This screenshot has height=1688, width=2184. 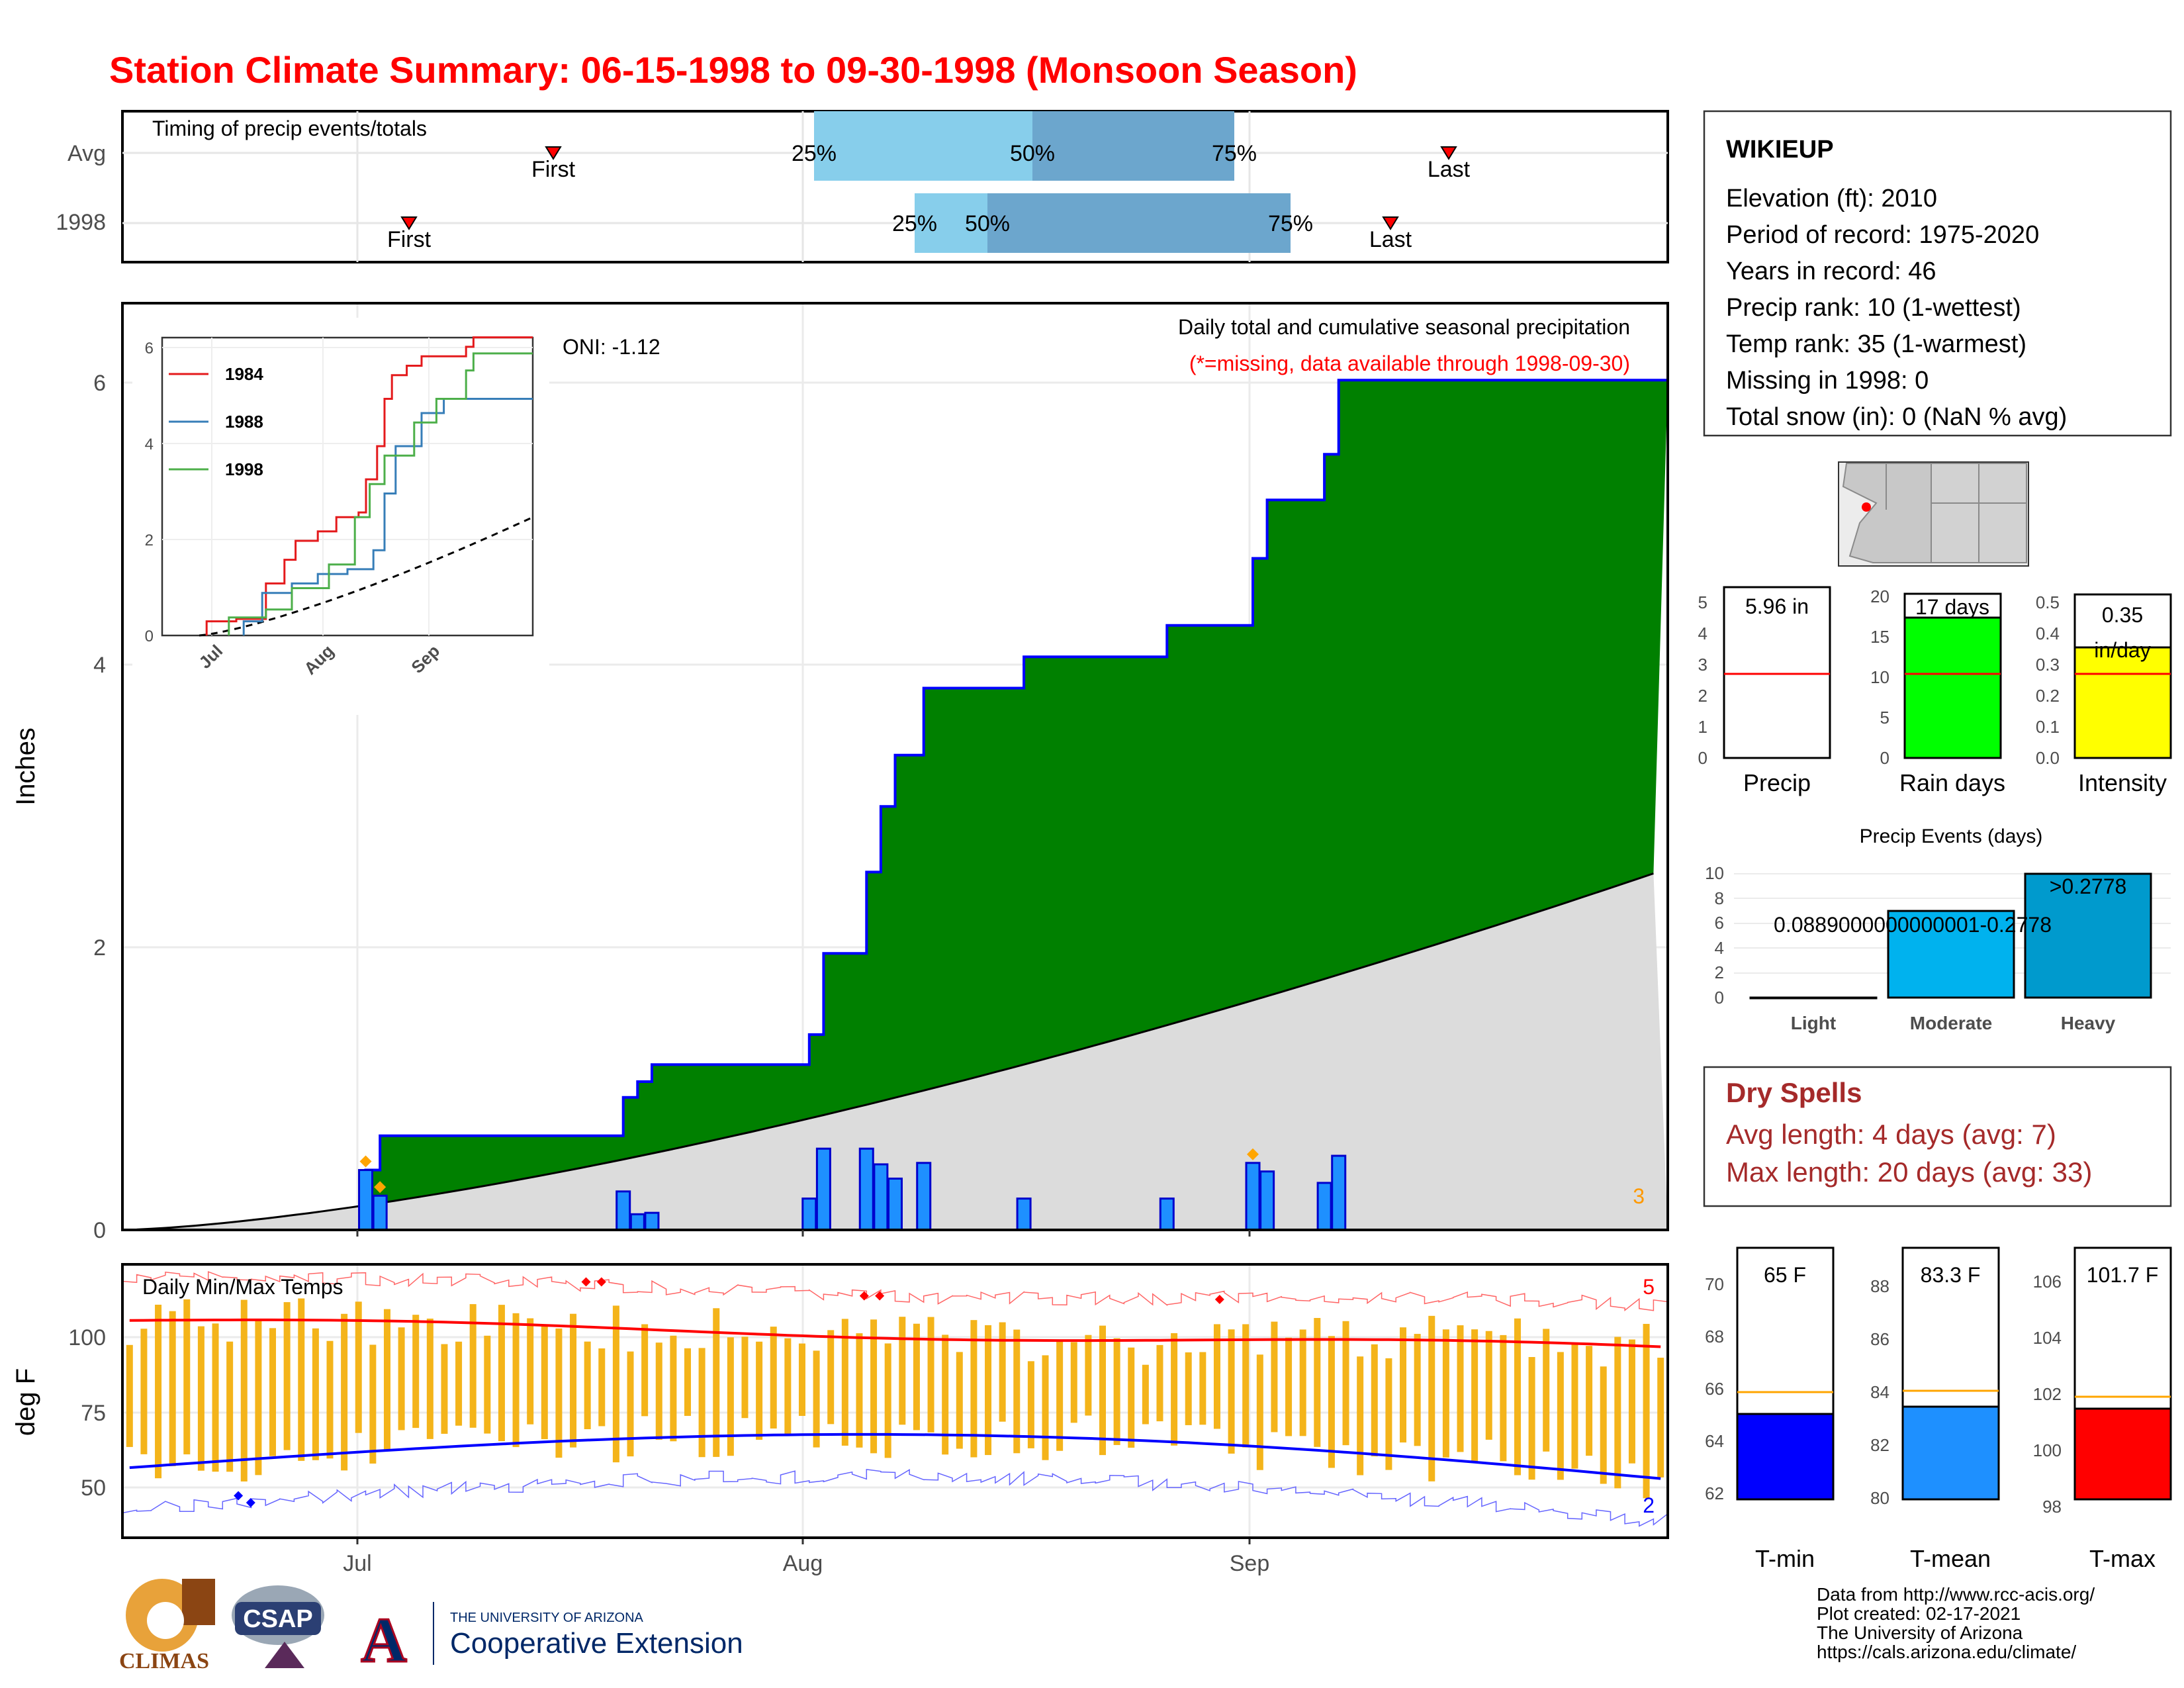 What do you see at coordinates (2123, 1275) in the screenshot?
I see `tmax-value: 101.7 F` at bounding box center [2123, 1275].